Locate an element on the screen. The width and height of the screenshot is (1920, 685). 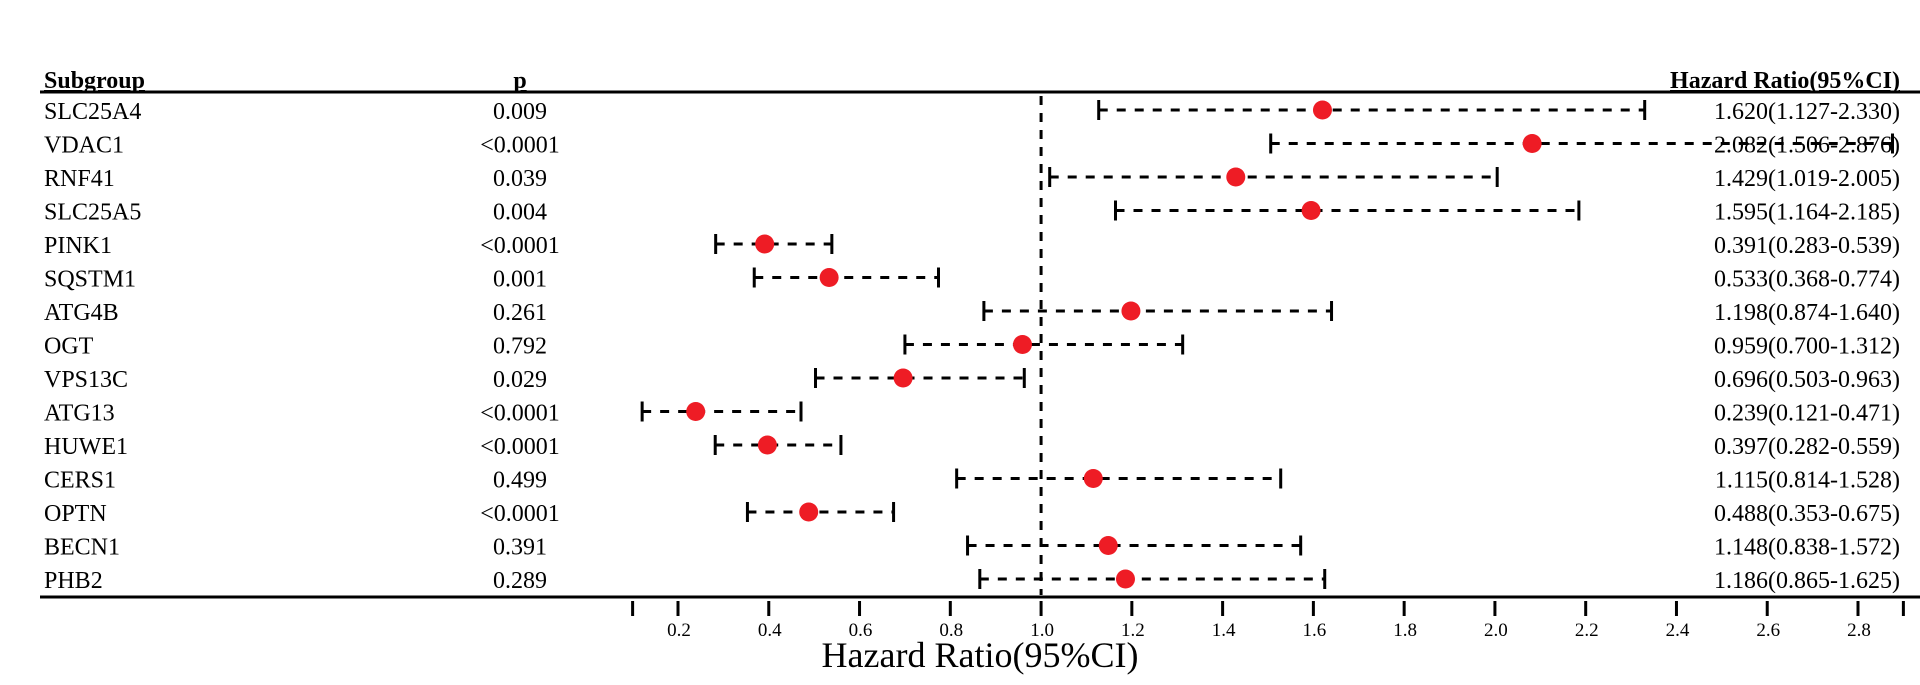
forest-row: OGT 0.792 0.959(0.700-1.312) is located at coordinates (972, 347).